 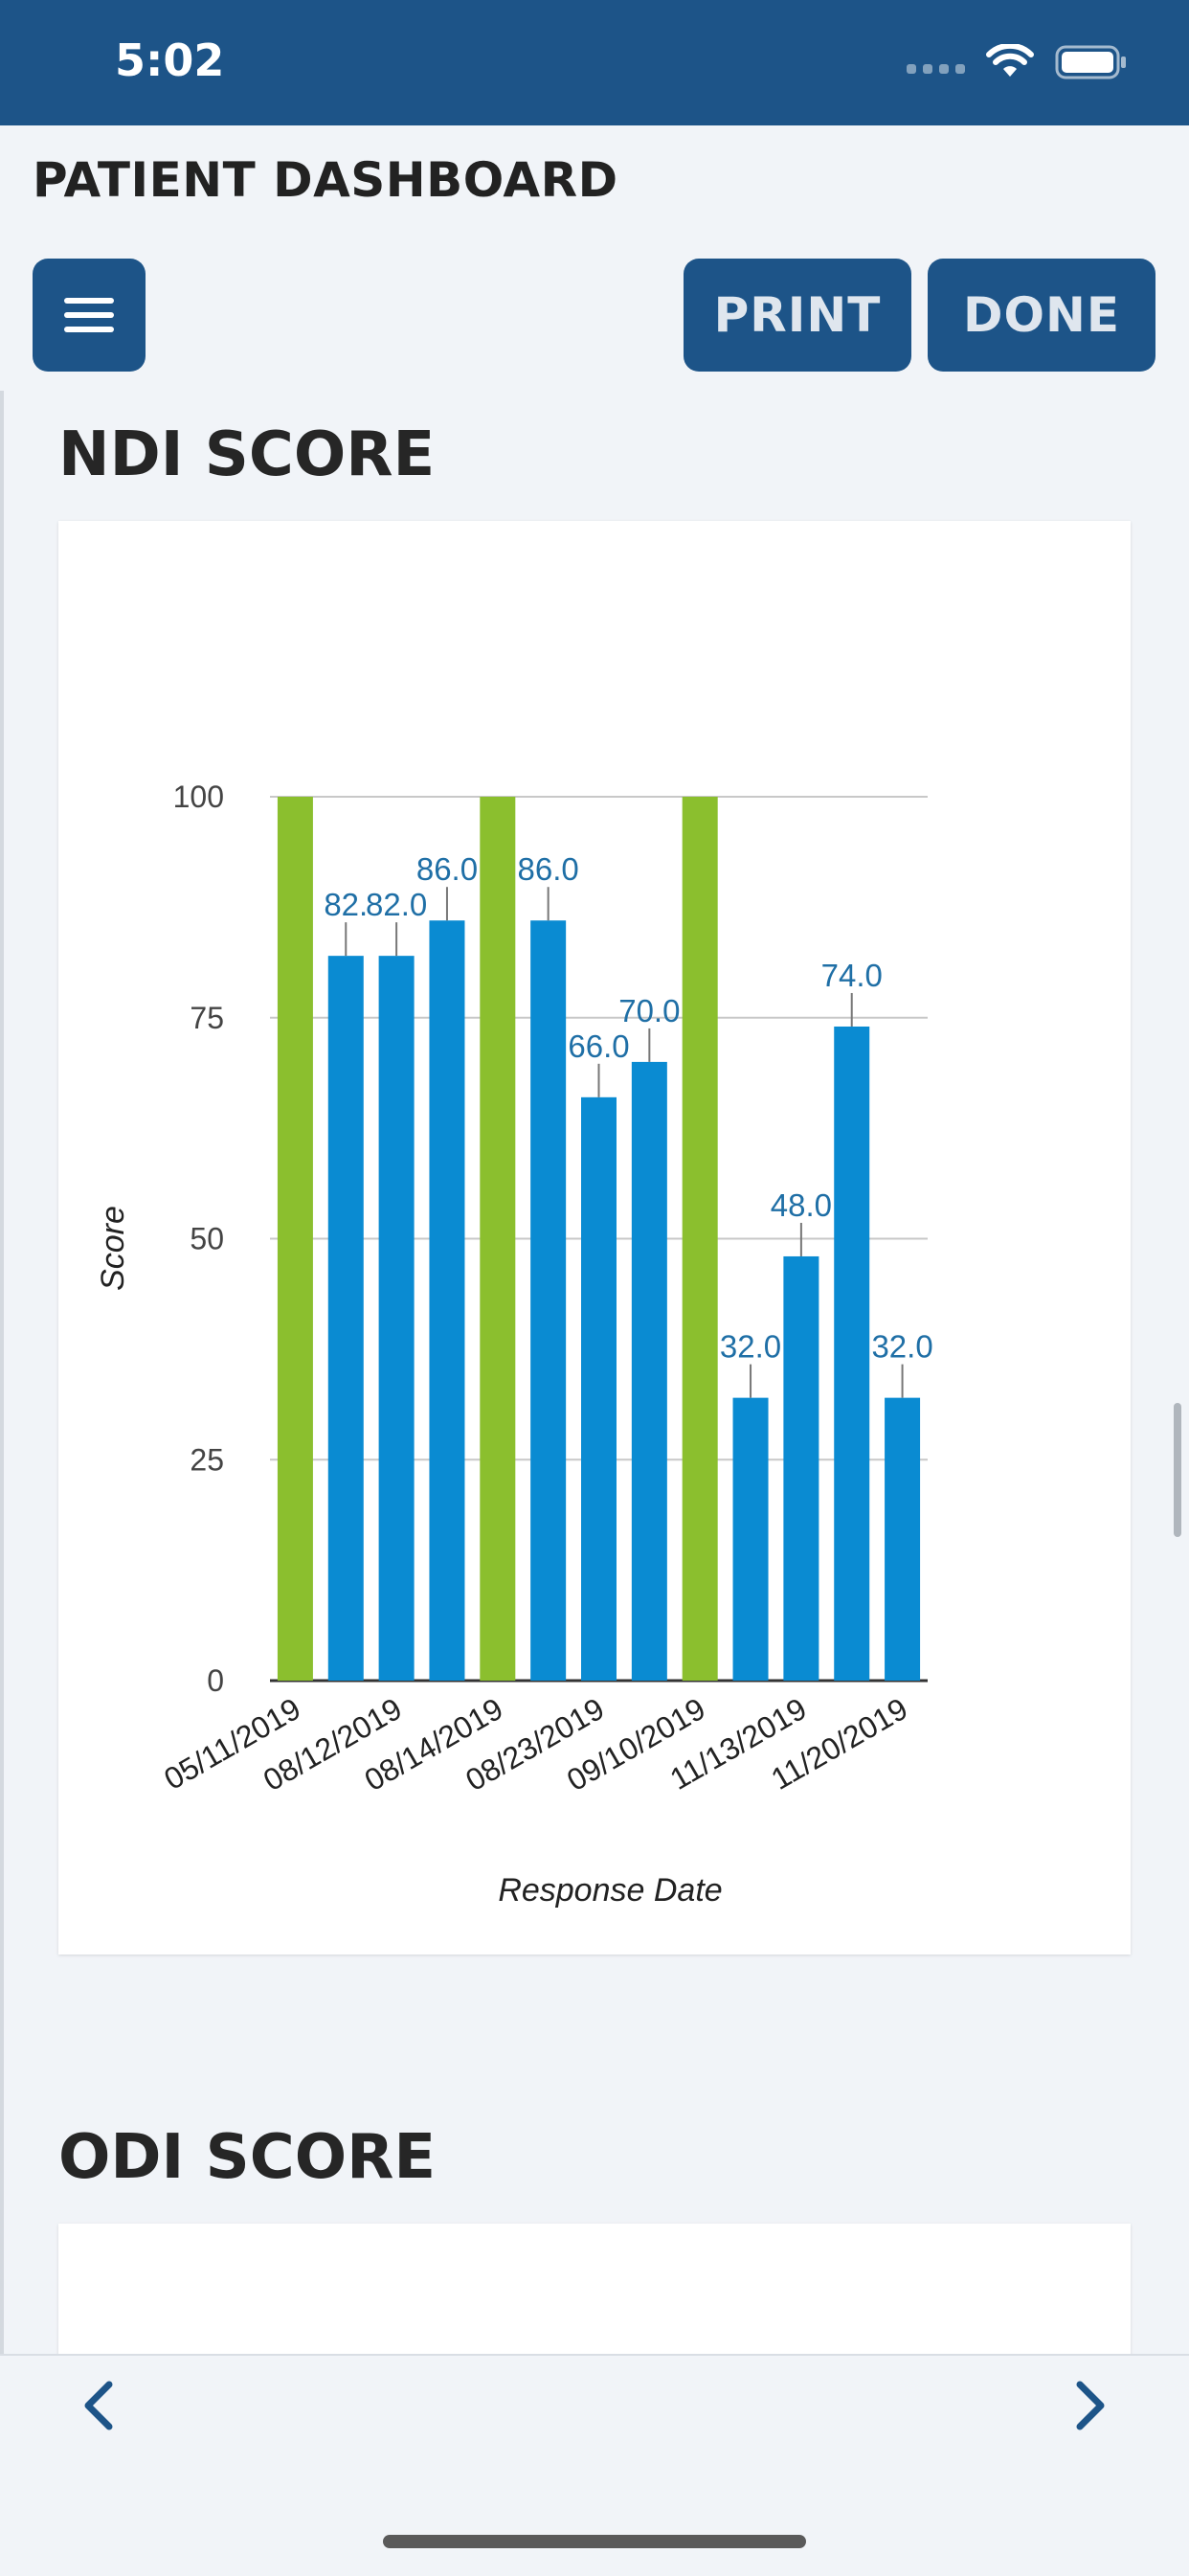 What do you see at coordinates (198, 797) in the screenshot?
I see `y-tick-label: 100` at bounding box center [198, 797].